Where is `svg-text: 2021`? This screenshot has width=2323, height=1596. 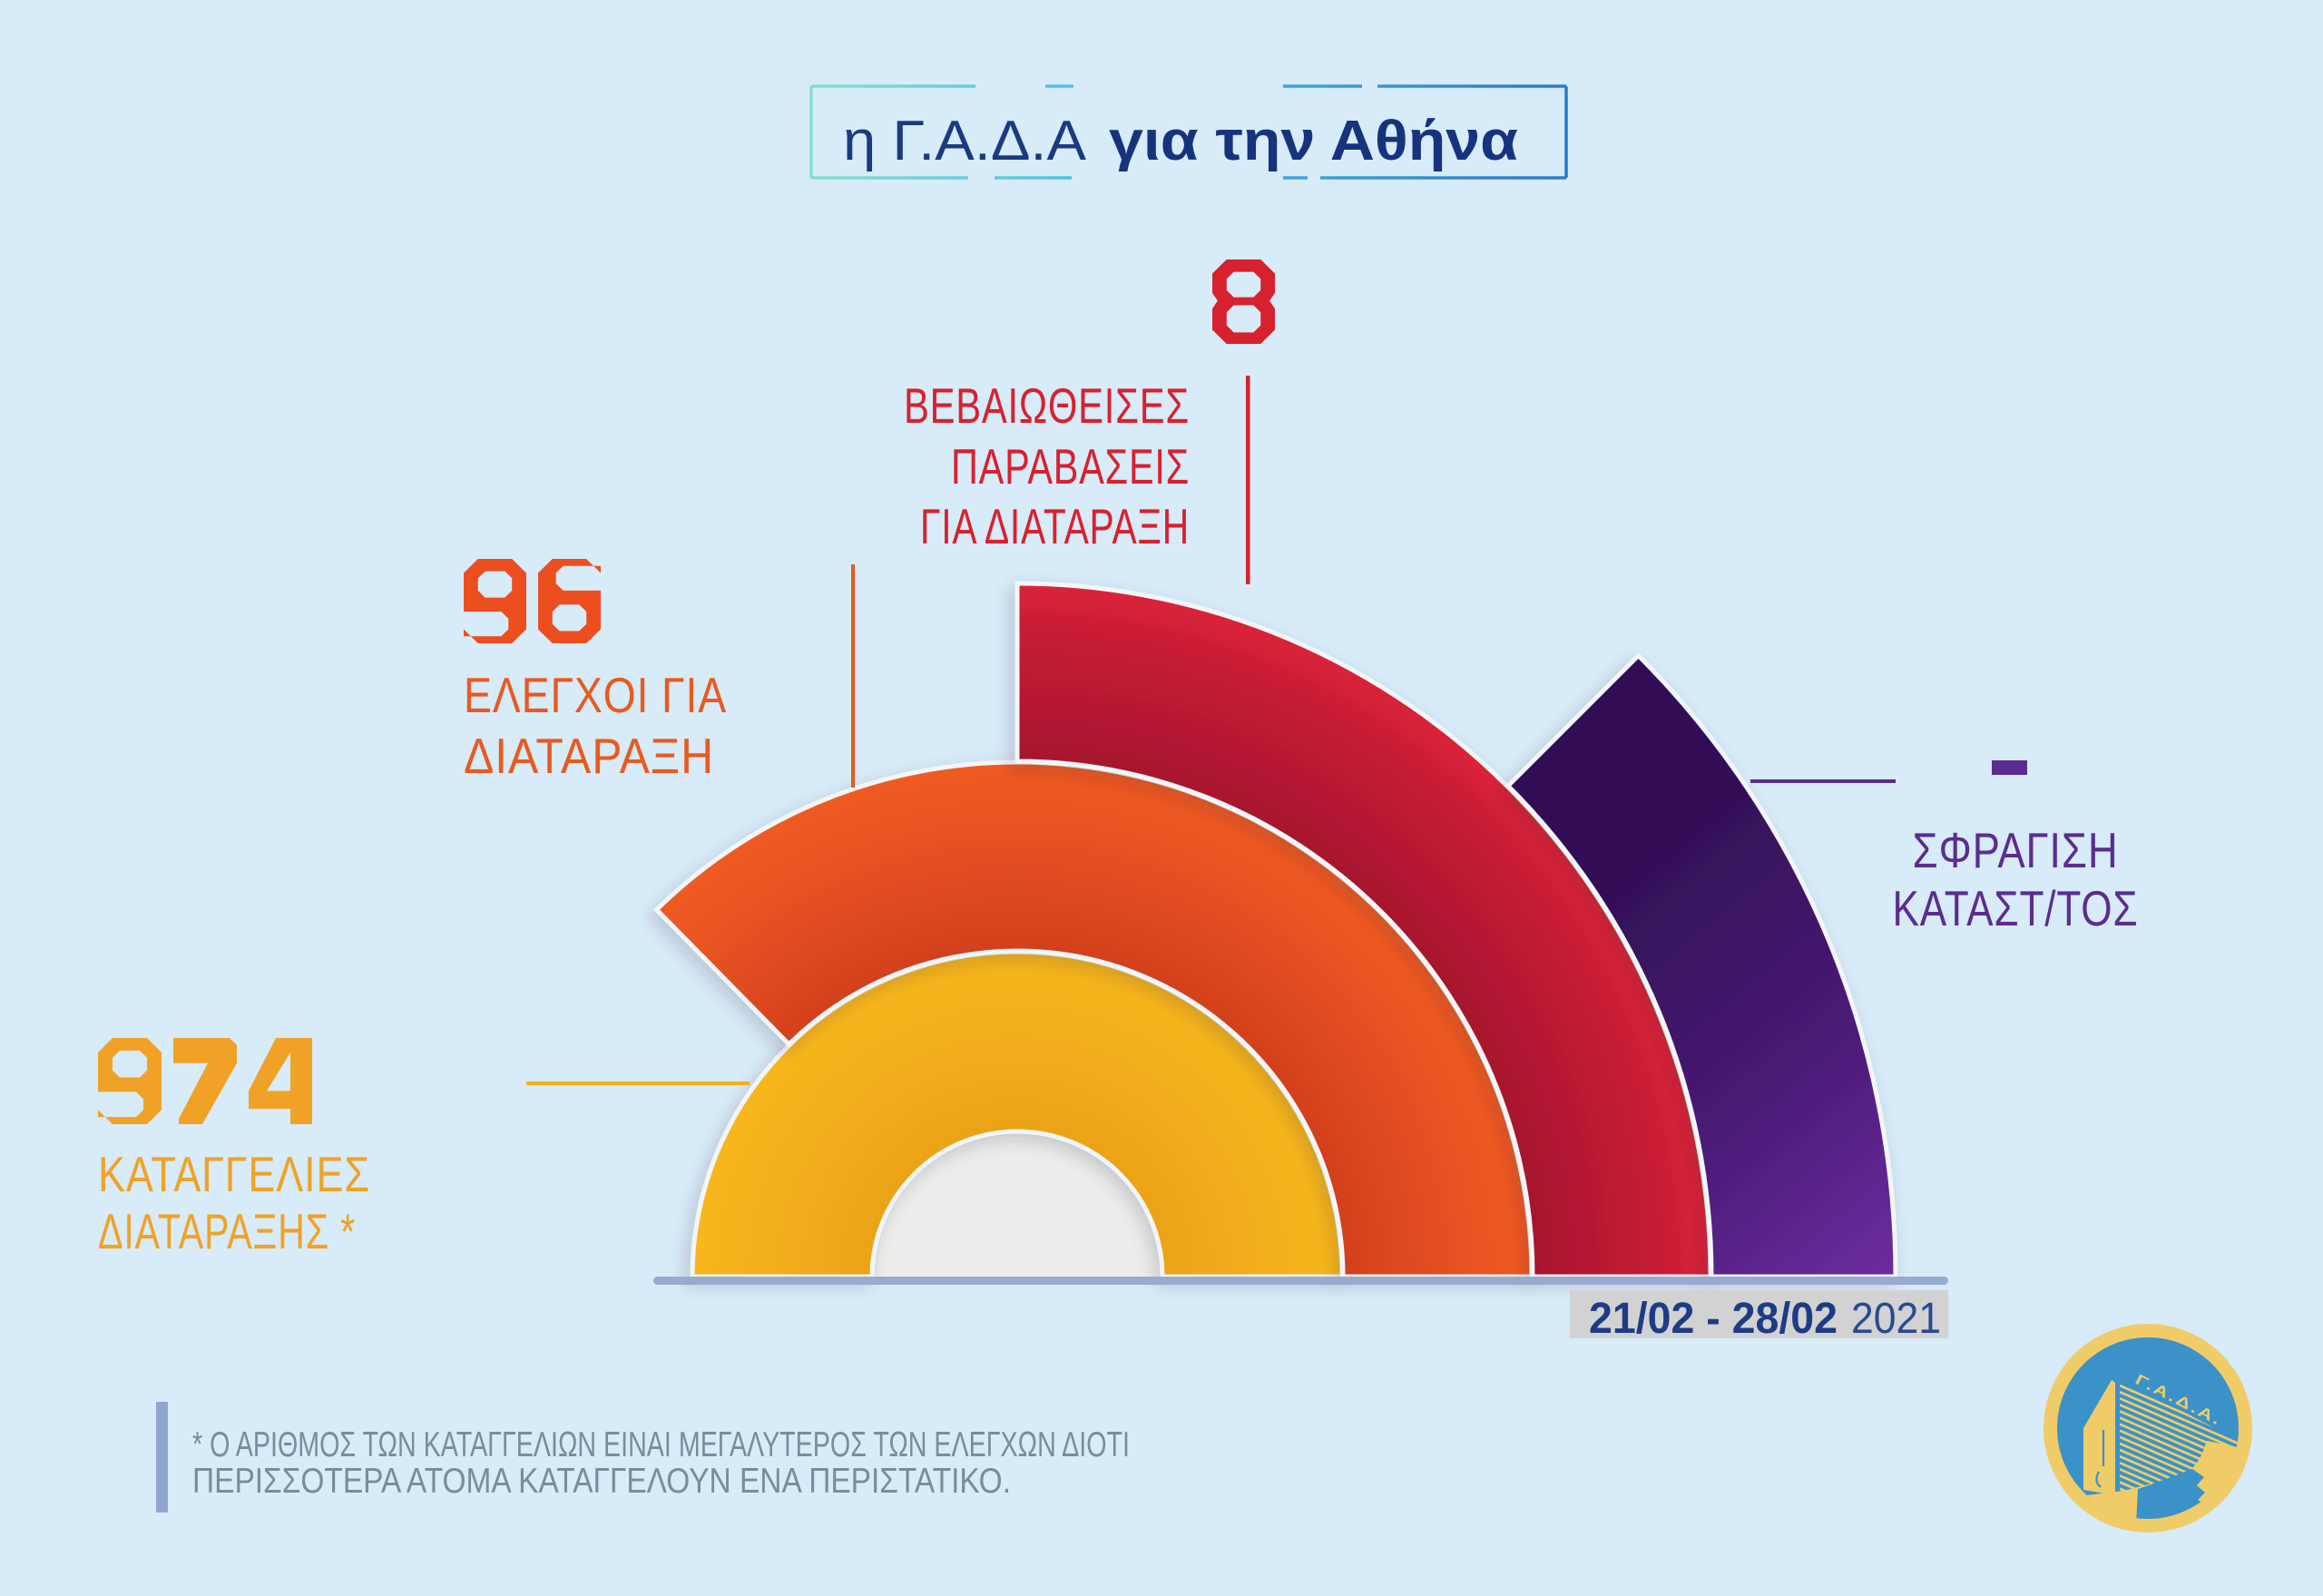 svg-text: 2021 is located at coordinates (1896, 1319).